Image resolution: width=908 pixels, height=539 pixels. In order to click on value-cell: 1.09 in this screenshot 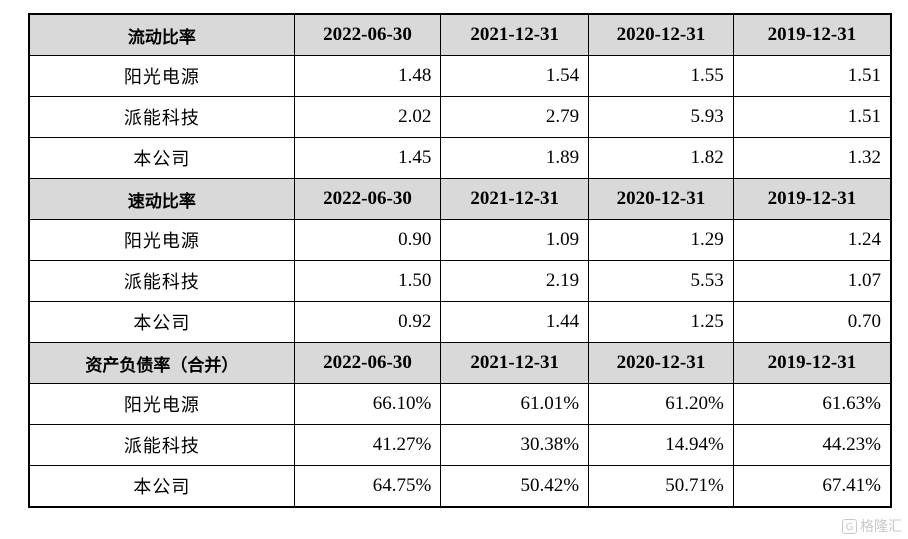, I will do `click(515, 240)`.